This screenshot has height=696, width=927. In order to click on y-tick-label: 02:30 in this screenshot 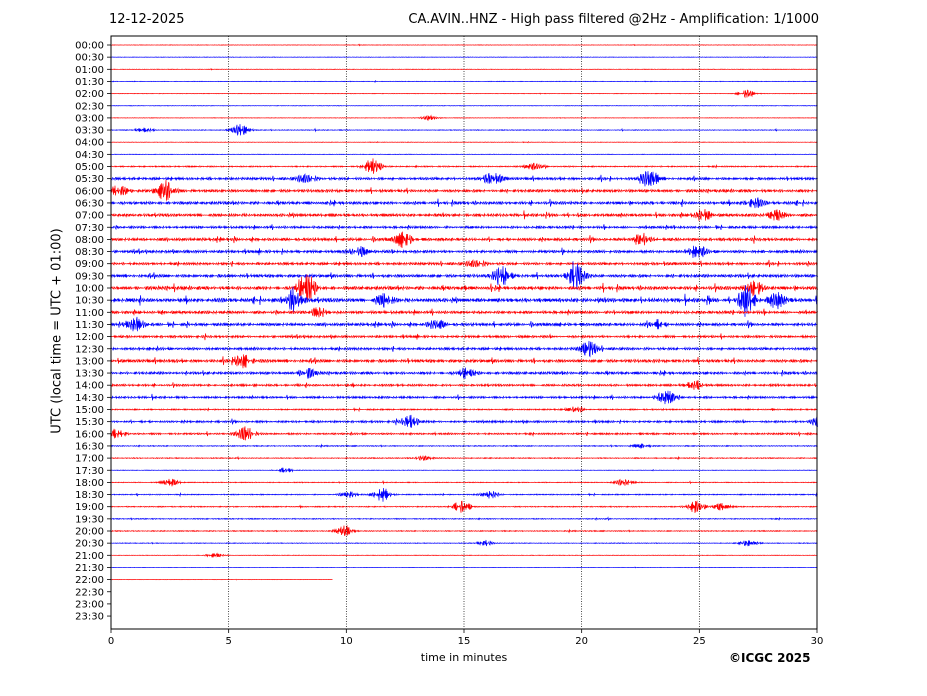, I will do `click(89, 106)`.